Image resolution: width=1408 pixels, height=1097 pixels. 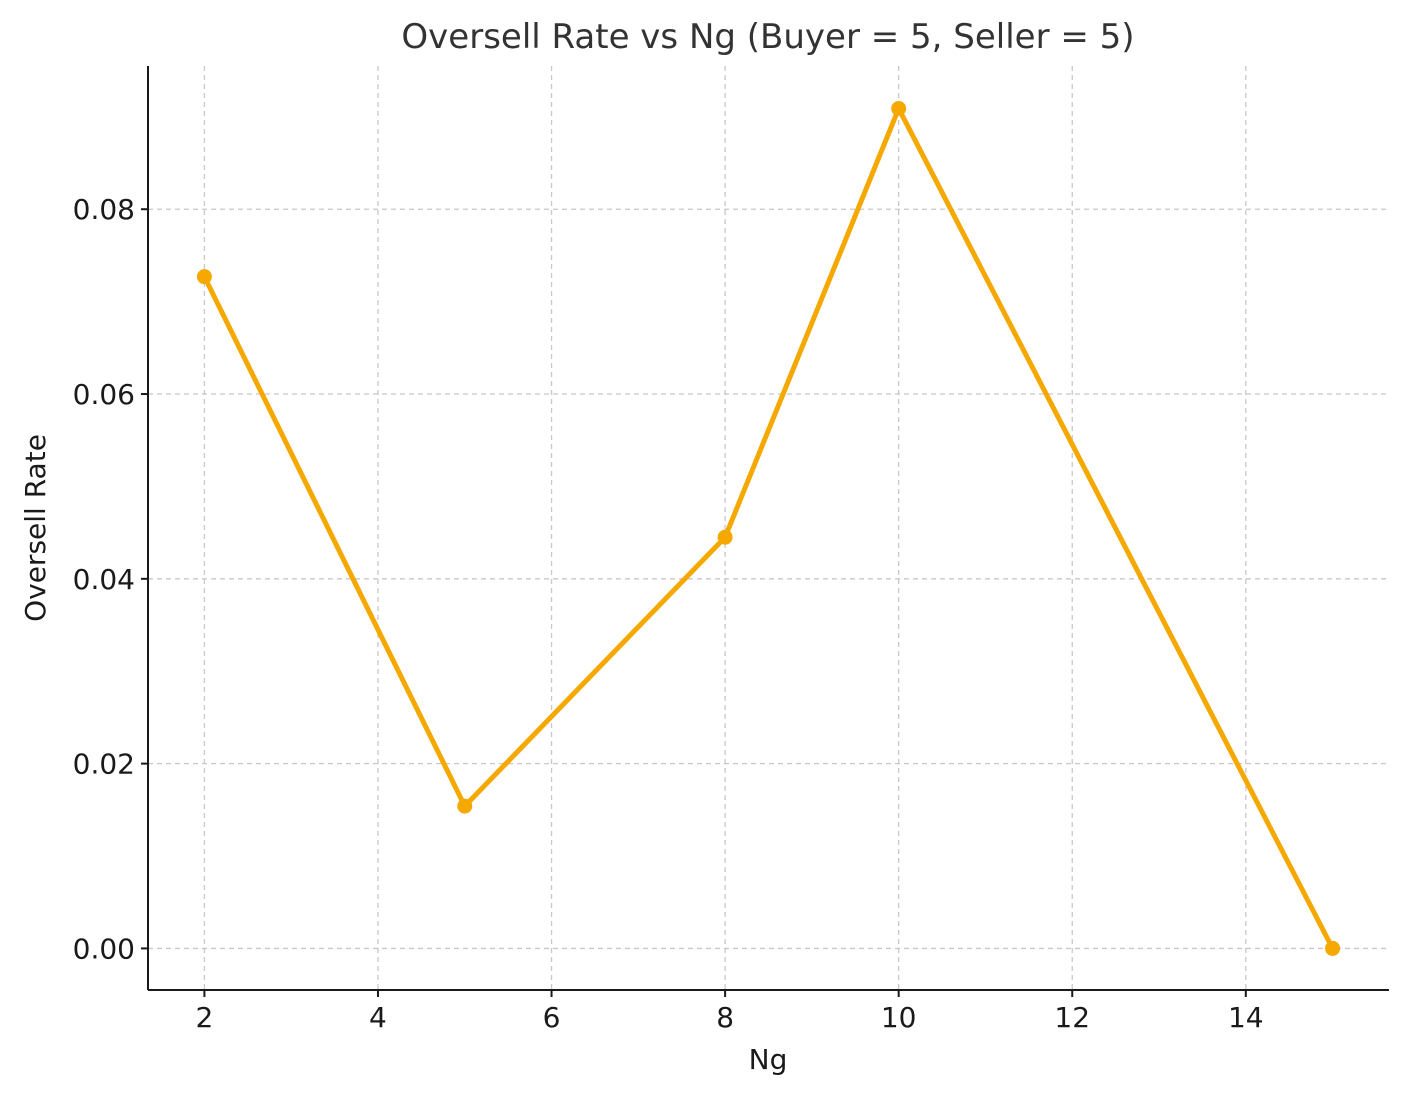 What do you see at coordinates (378, 1017) in the screenshot?
I see `x-tick-label: 4` at bounding box center [378, 1017].